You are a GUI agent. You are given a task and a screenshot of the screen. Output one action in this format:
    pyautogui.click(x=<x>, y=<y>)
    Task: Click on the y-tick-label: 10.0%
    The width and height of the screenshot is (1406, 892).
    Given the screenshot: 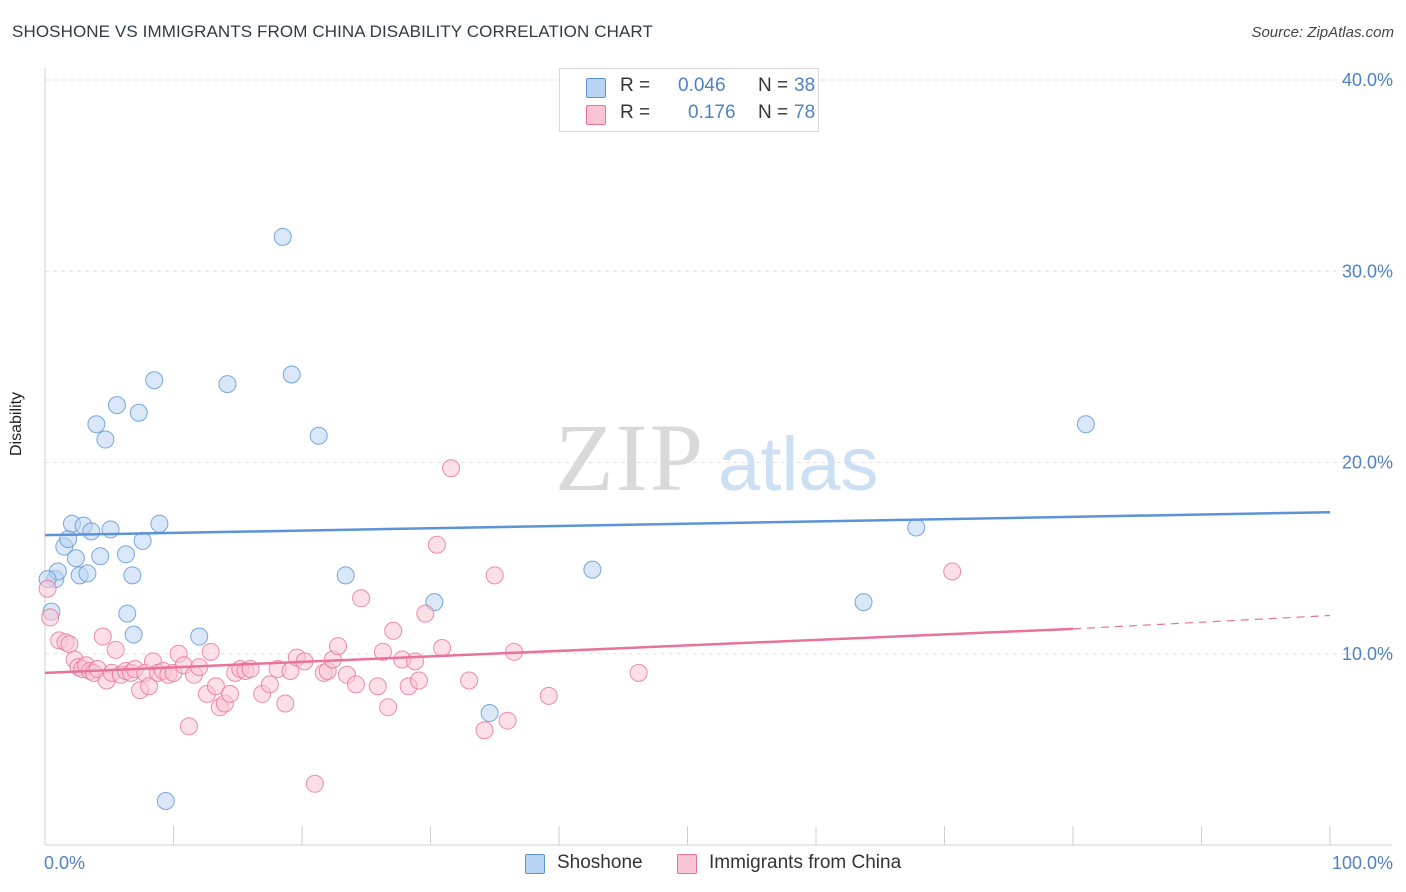 What is the action you would take?
    pyautogui.click(x=1367, y=654)
    